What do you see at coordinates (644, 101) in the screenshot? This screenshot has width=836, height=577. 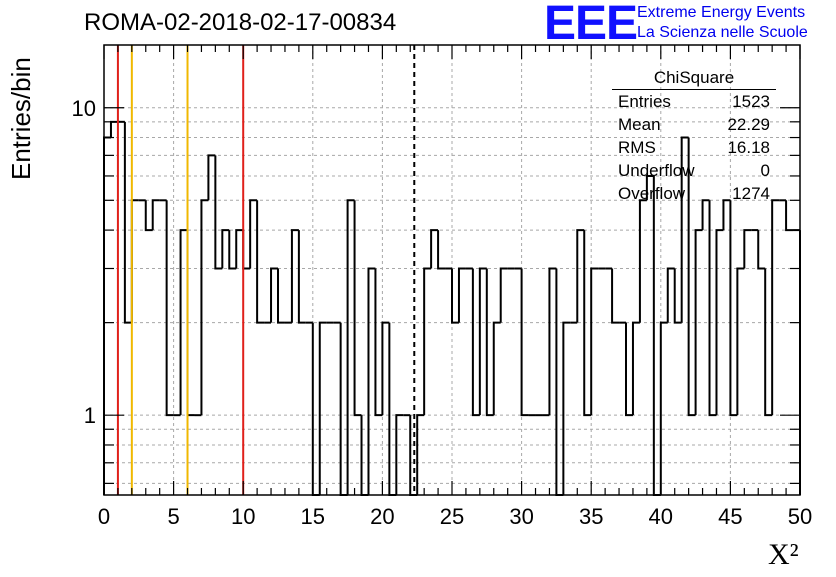 I see `stats-key: Entries` at bounding box center [644, 101].